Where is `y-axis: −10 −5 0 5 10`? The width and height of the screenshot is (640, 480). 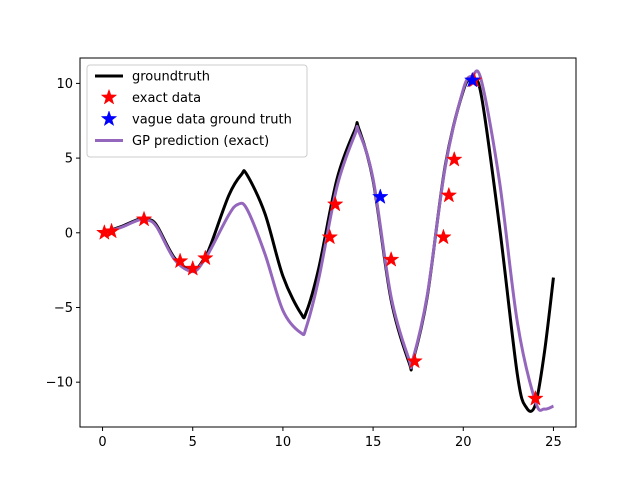 y-axis: −10 −5 0 5 10 is located at coordinates (63, 234).